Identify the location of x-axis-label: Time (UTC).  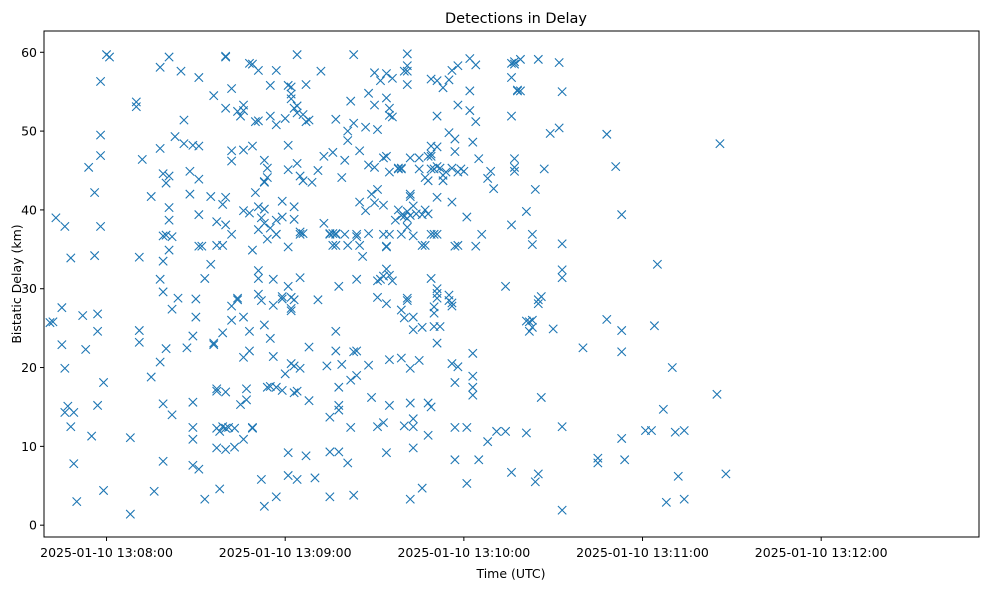
(510, 573).